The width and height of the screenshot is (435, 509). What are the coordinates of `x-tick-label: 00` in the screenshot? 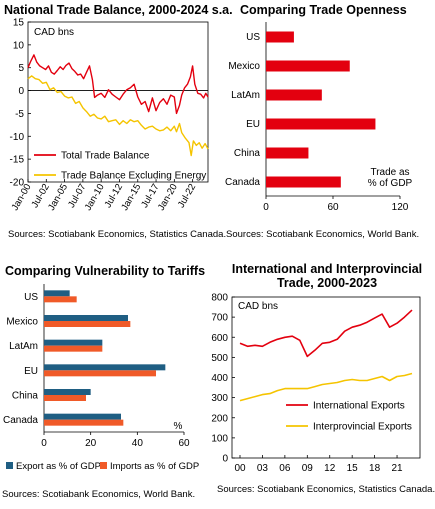 It's located at (240, 468).